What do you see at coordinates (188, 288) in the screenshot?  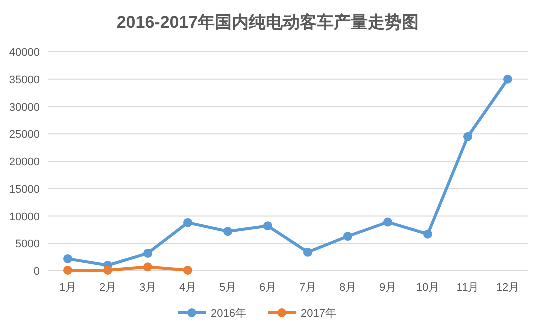 I see `x-tick-label: 4月` at bounding box center [188, 288].